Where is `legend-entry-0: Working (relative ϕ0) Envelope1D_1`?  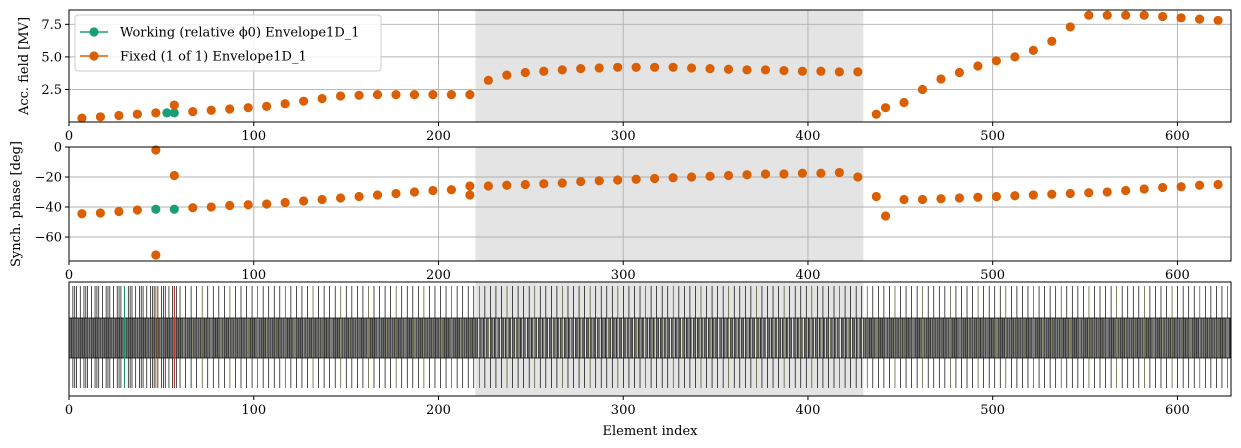
legend-entry-0: Working (relative ϕ0) Envelope1D_1 is located at coordinates (240, 33).